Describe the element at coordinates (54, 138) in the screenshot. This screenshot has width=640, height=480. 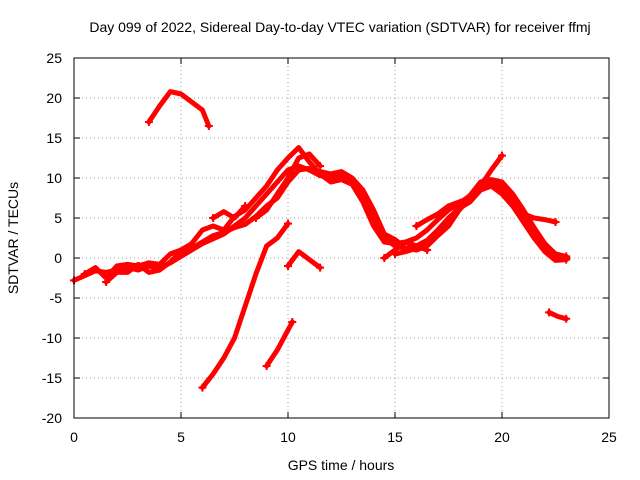
I see `y-tick-label: 15` at that location.